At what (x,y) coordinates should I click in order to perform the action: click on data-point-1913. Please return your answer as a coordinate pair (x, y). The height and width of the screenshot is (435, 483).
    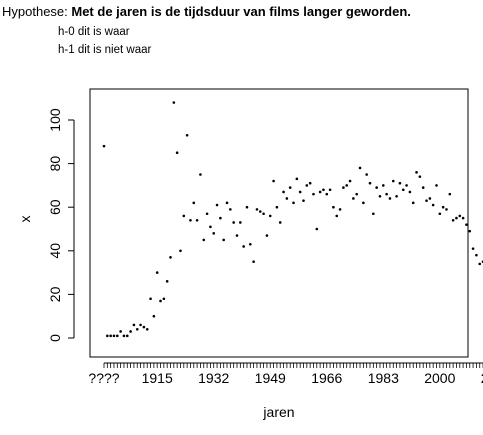
    Looking at the image, I should click on (150, 299).